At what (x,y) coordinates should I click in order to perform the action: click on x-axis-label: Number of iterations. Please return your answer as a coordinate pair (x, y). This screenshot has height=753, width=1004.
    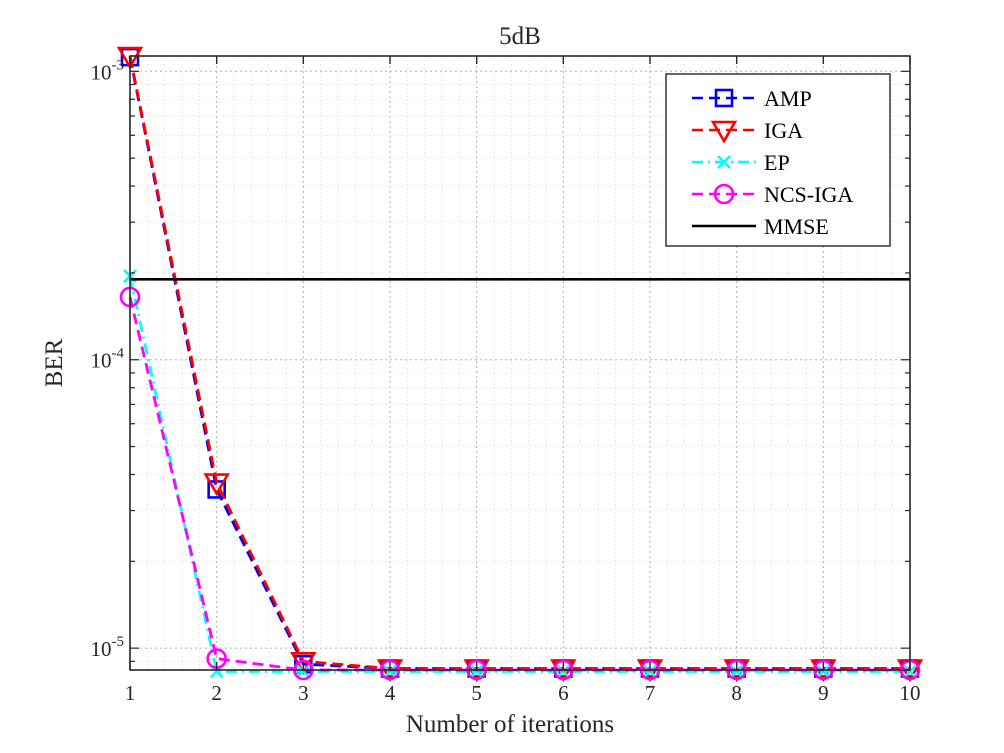
    Looking at the image, I should click on (510, 724).